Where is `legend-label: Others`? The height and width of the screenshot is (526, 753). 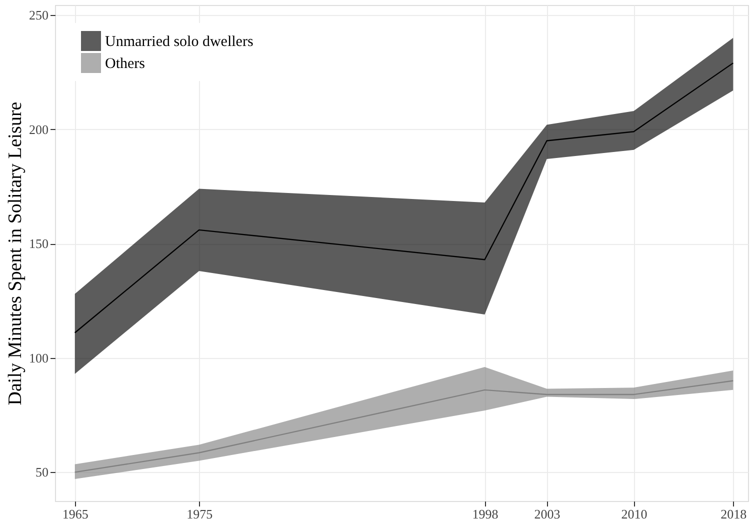 legend-label: Others is located at coordinates (125, 64).